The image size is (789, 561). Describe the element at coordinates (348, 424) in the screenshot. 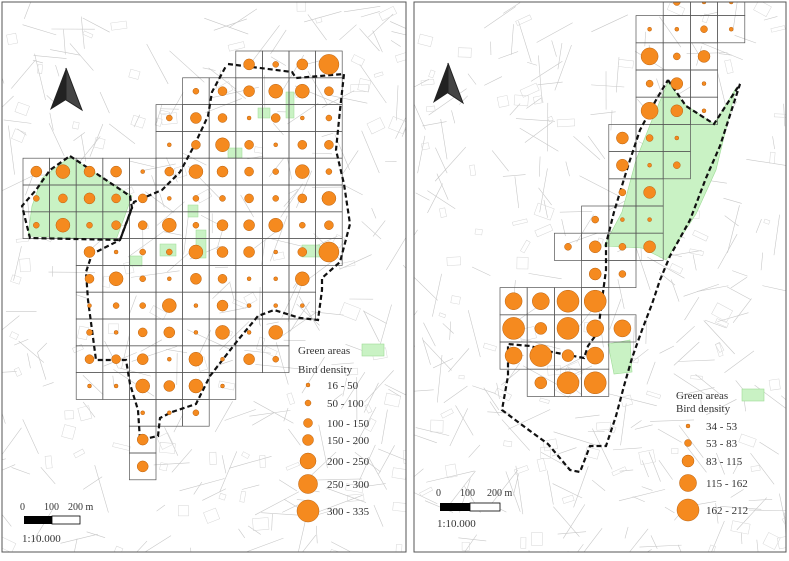

I see `legend-class-label: 100 - 150` at that location.